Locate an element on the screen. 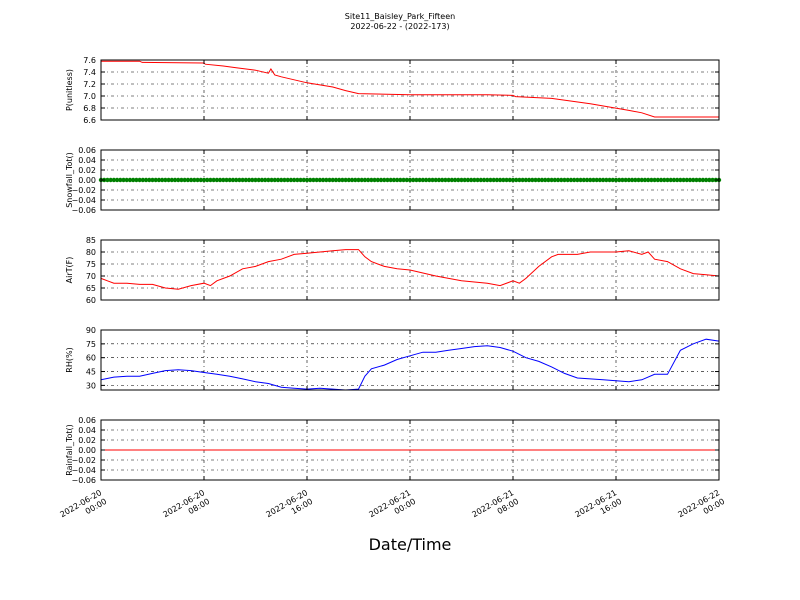  figure-title: Site11_Baisley_Park_Fifteen is located at coordinates (400, 16).